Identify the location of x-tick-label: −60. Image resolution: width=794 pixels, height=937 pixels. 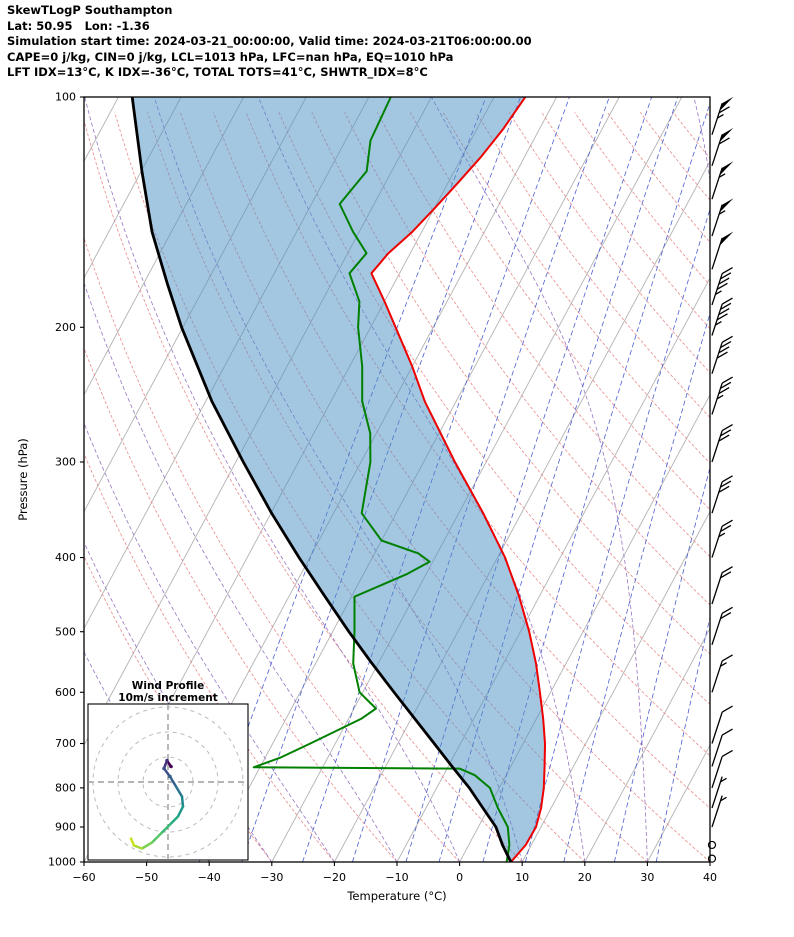
(83, 877).